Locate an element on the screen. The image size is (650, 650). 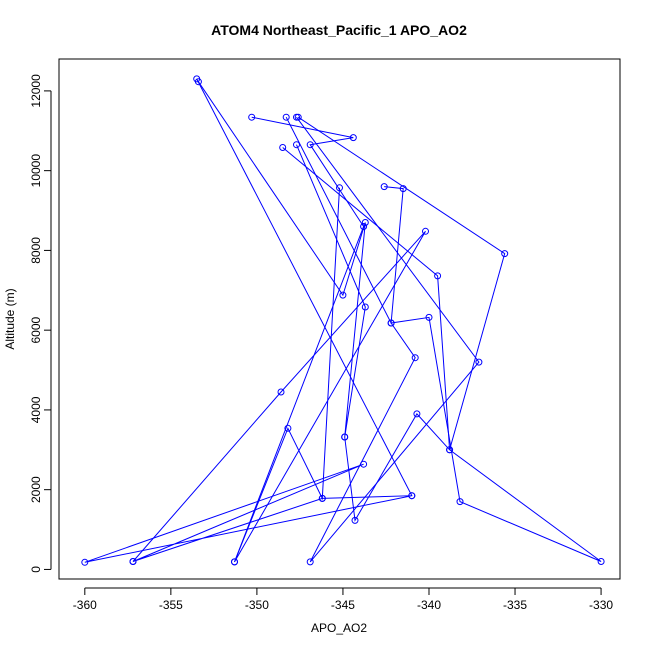
x-tick-label: -345 is located at coordinates (343, 605).